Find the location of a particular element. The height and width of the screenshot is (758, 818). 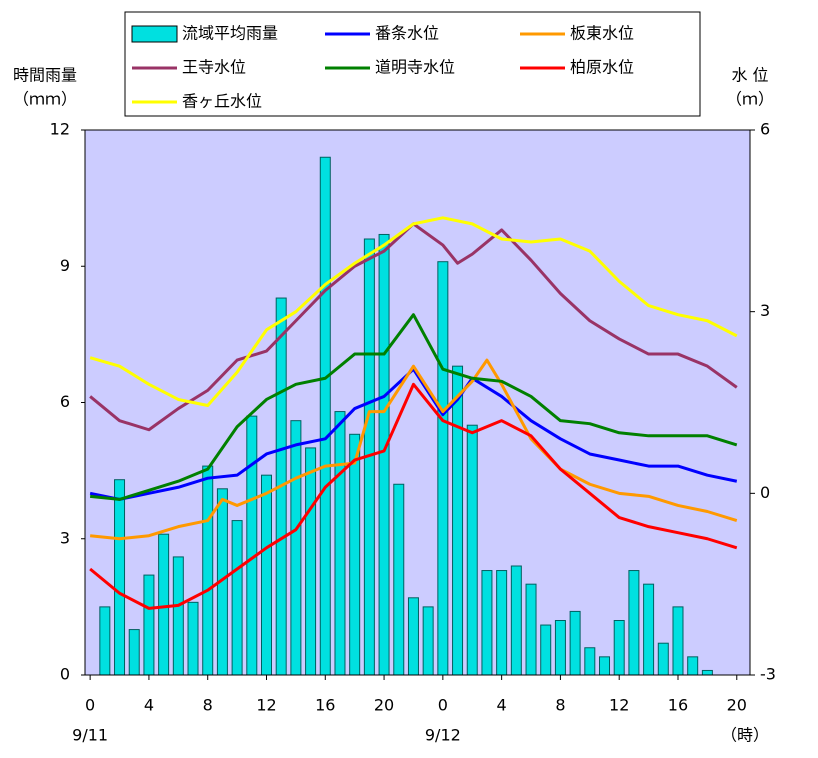

y2-tick-label: 6 is located at coordinates (765, 129).